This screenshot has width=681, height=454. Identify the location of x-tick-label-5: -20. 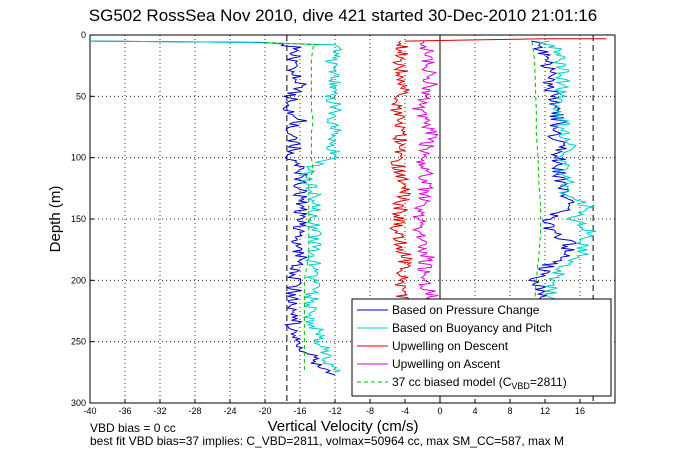
(264, 411).